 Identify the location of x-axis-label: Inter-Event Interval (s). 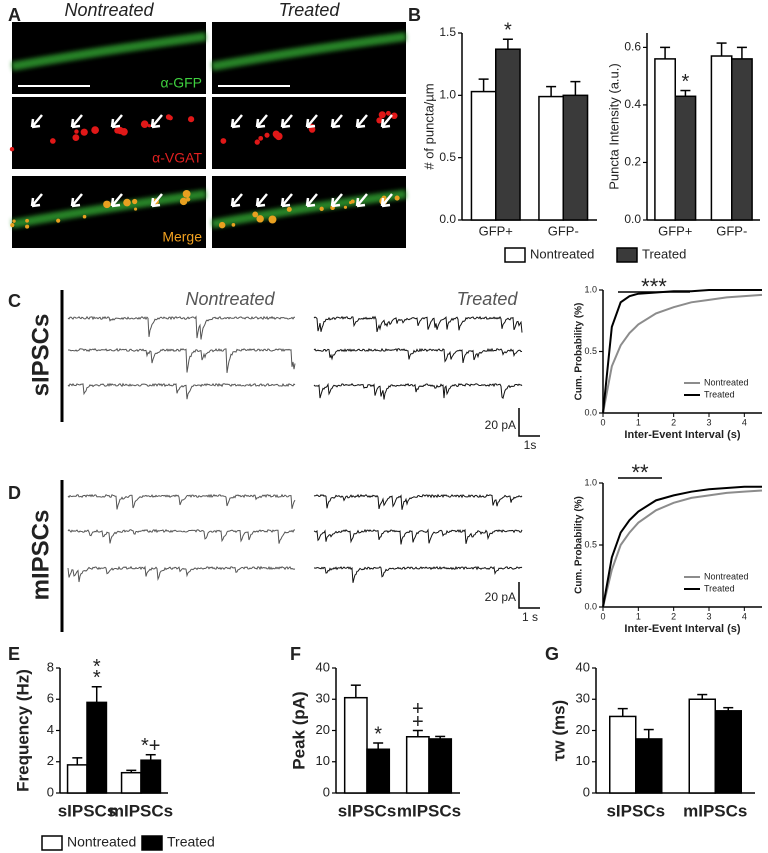
(682, 435).